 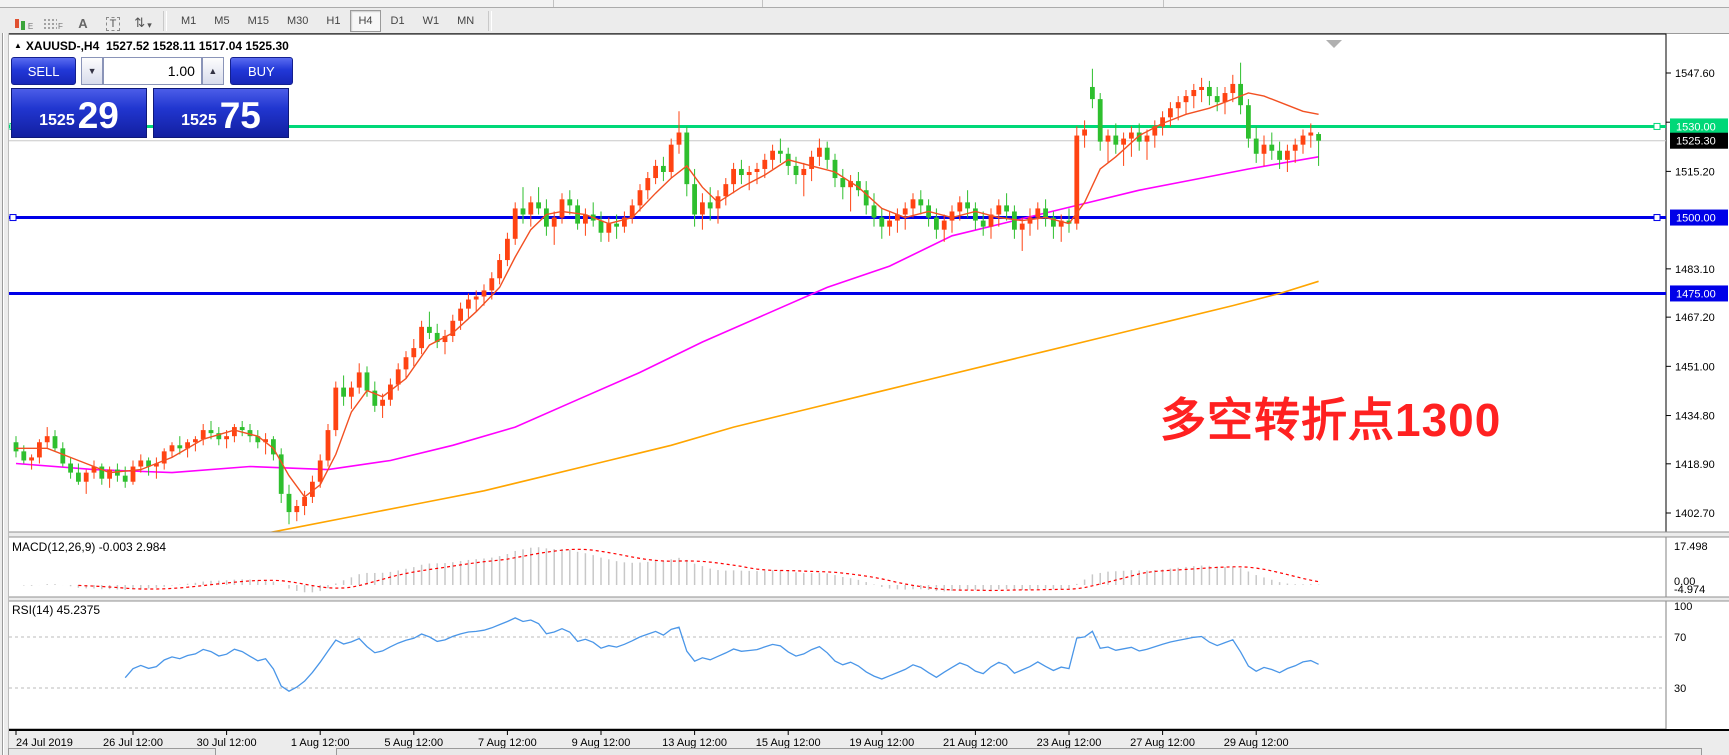 What do you see at coordinates (1699, 293) in the screenshot?
I see `support-line-1475-badge` at bounding box center [1699, 293].